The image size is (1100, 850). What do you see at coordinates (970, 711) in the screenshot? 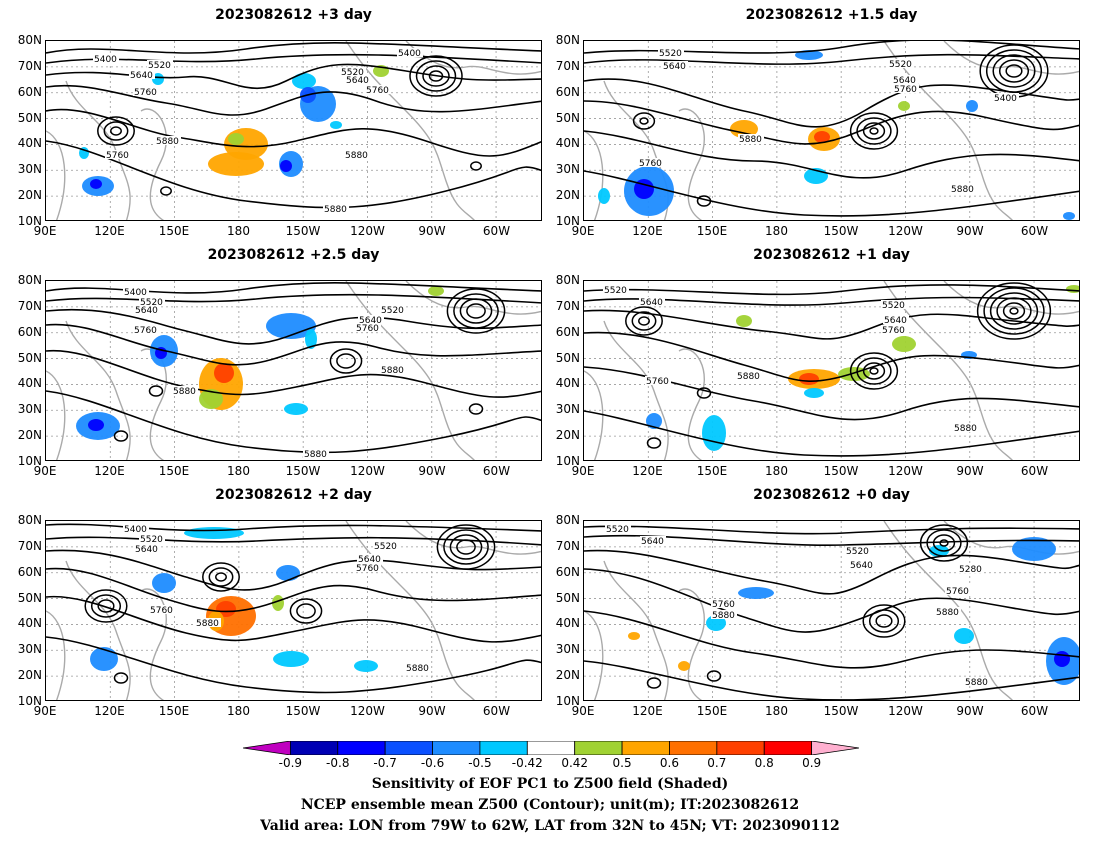
I see `longitude-label: 90W` at bounding box center [970, 711].